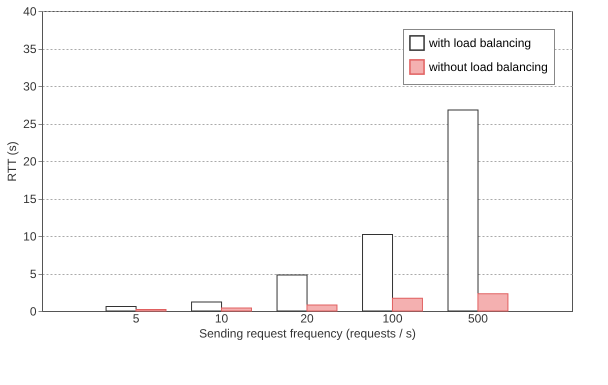  Describe the element at coordinates (30, 11) in the screenshot. I see `y-tick-label: 40` at that location.